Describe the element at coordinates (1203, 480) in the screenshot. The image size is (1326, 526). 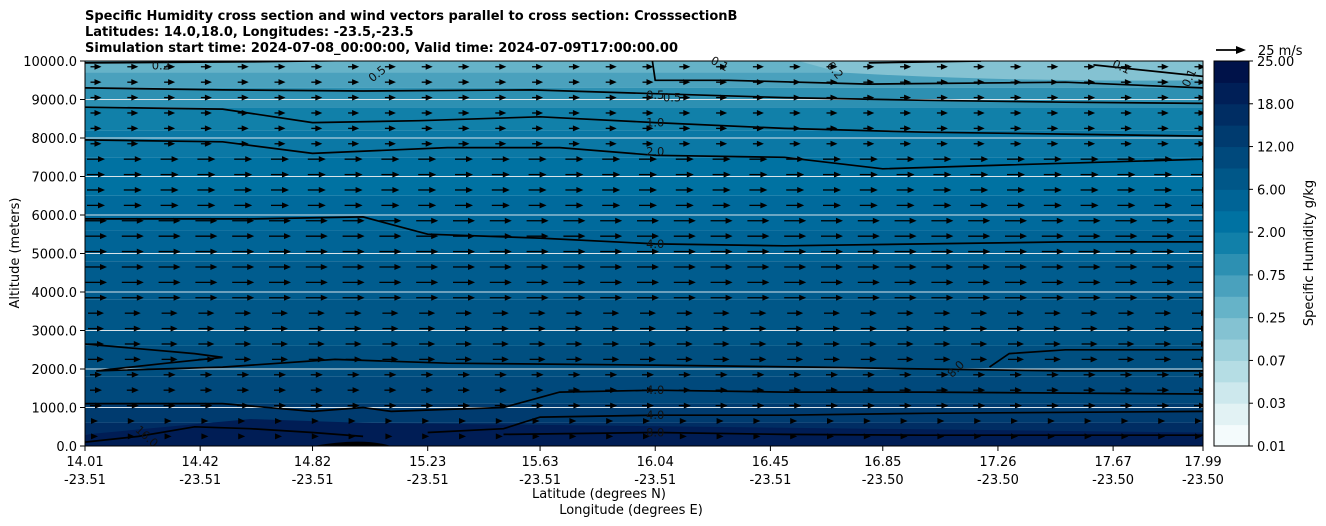
I see `x-tick-label-lon: -23.50` at that location.